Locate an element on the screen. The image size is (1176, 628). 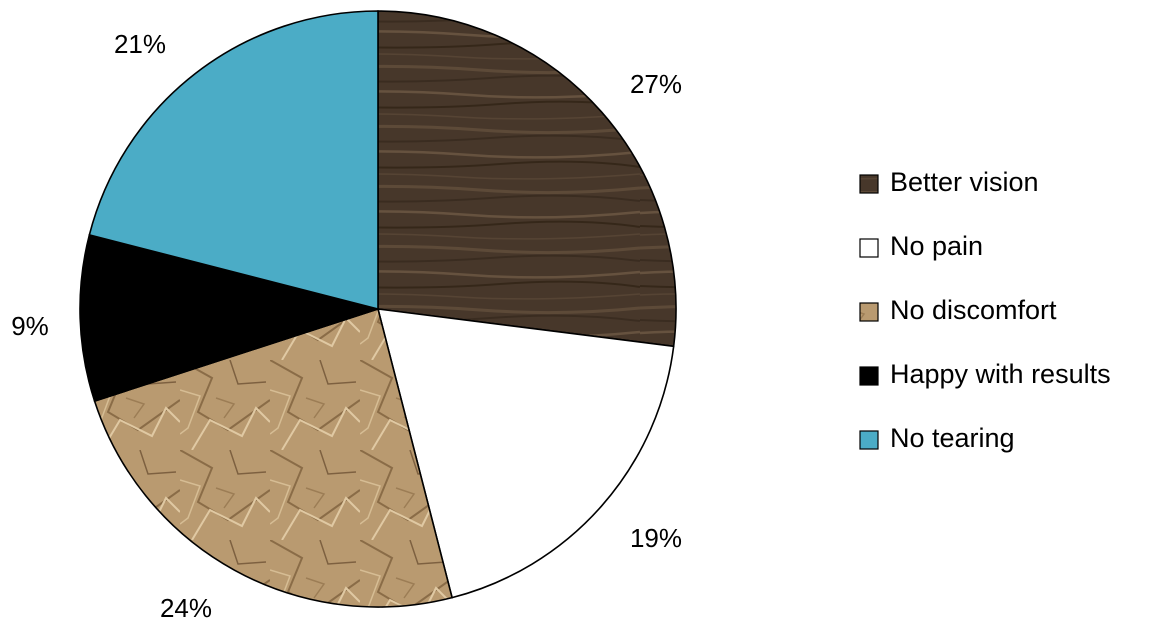
legend-label-no-tearing: No tearing is located at coordinates (952, 438).